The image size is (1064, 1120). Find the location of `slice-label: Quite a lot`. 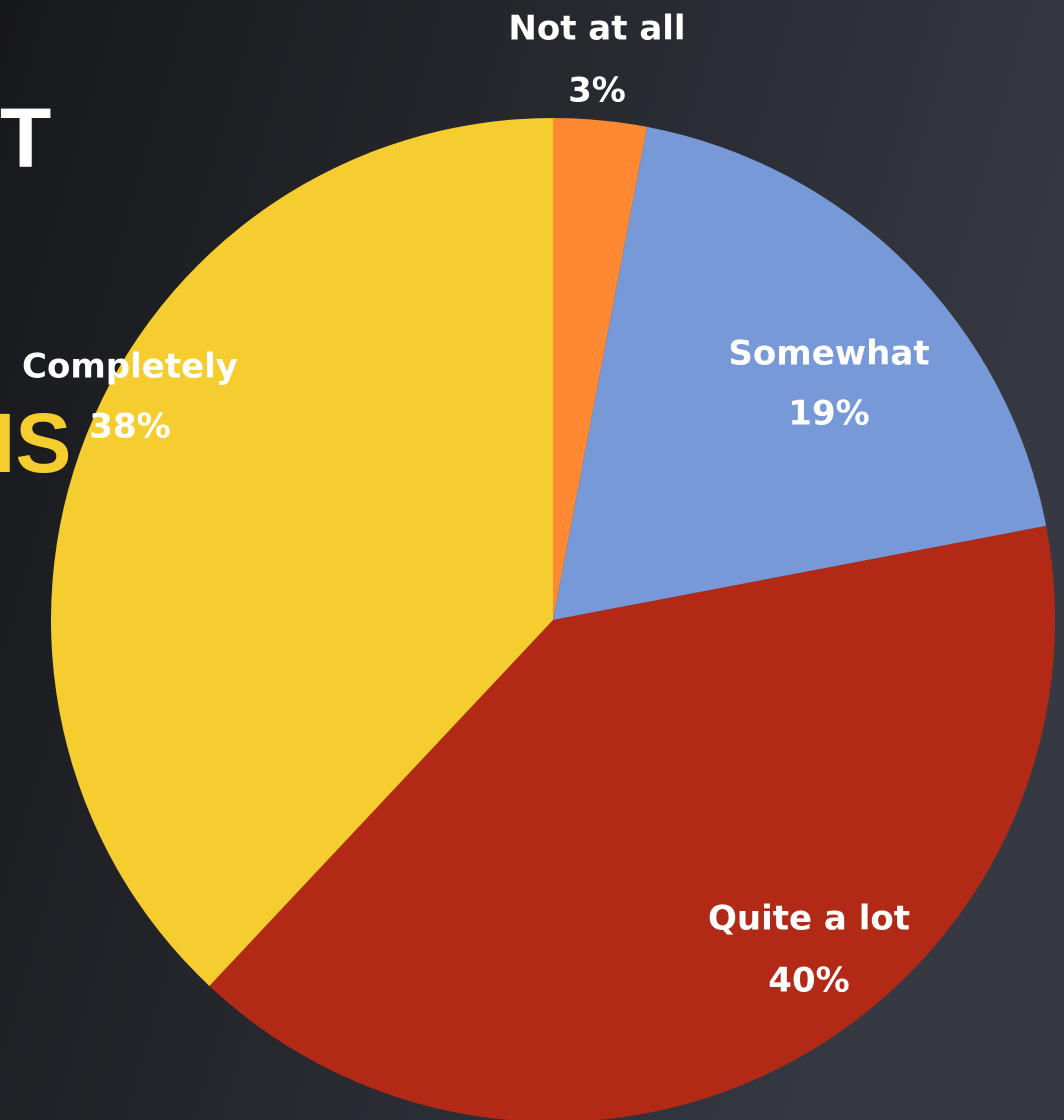

slice-label: Quite a lot is located at coordinates (809, 919).